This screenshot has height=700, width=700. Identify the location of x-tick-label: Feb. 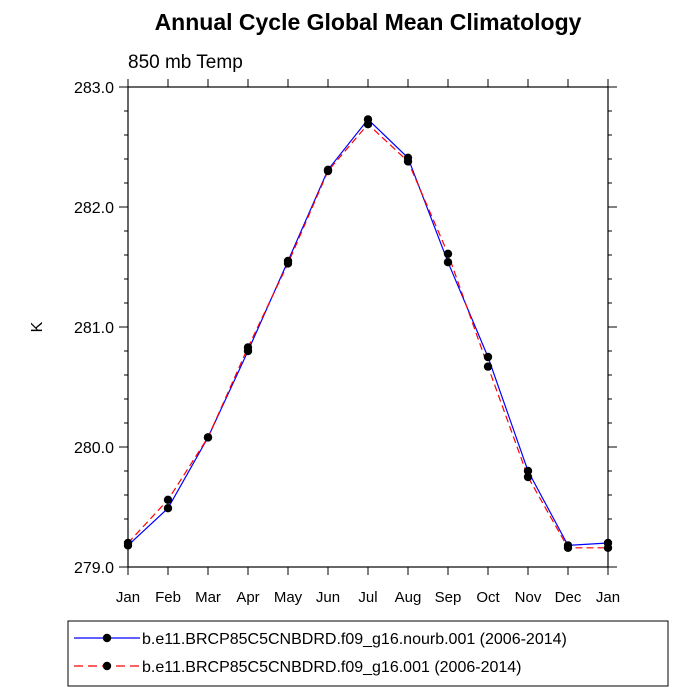
(168, 597).